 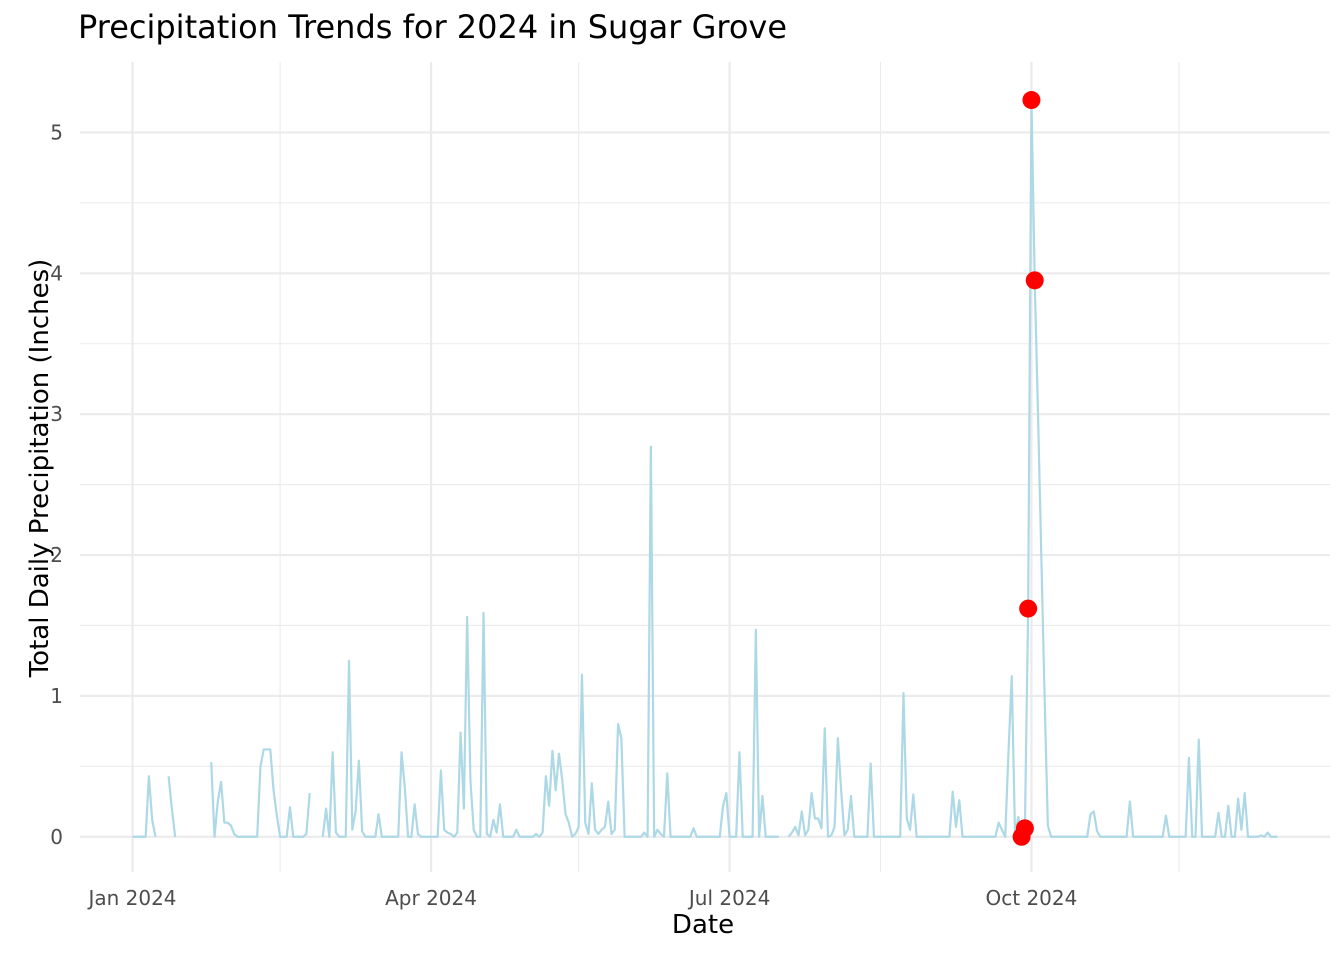 I want to click on y-tick-labels: 0 1 2 3 4 5, so click(x=56, y=484).